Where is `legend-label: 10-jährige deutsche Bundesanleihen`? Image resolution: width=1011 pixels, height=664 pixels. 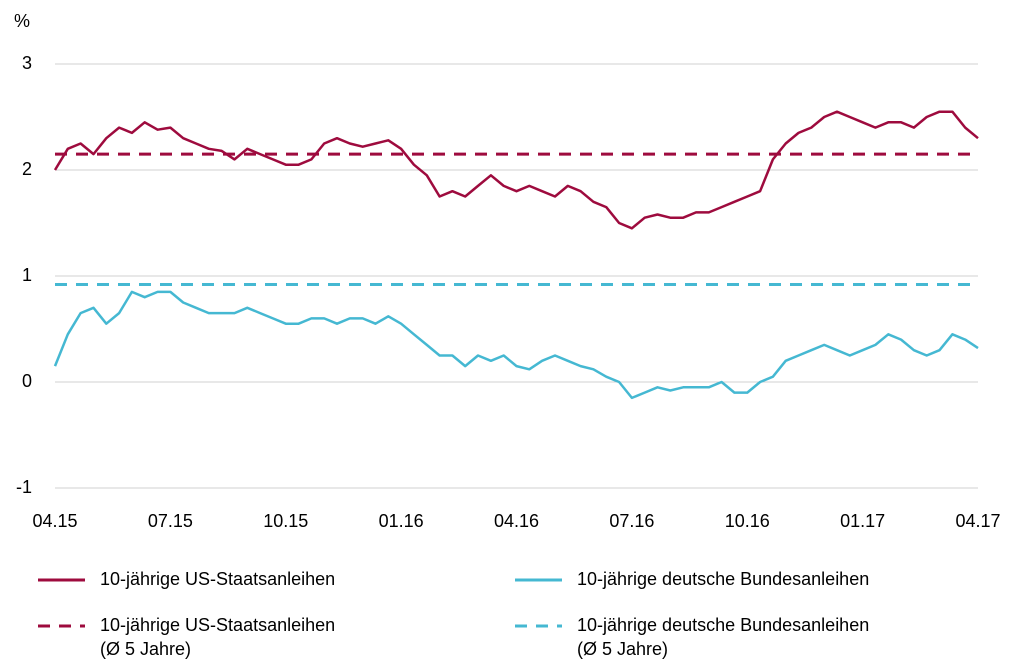
legend-label: 10-jährige deutsche Bundesanleihen is located at coordinates (723, 579).